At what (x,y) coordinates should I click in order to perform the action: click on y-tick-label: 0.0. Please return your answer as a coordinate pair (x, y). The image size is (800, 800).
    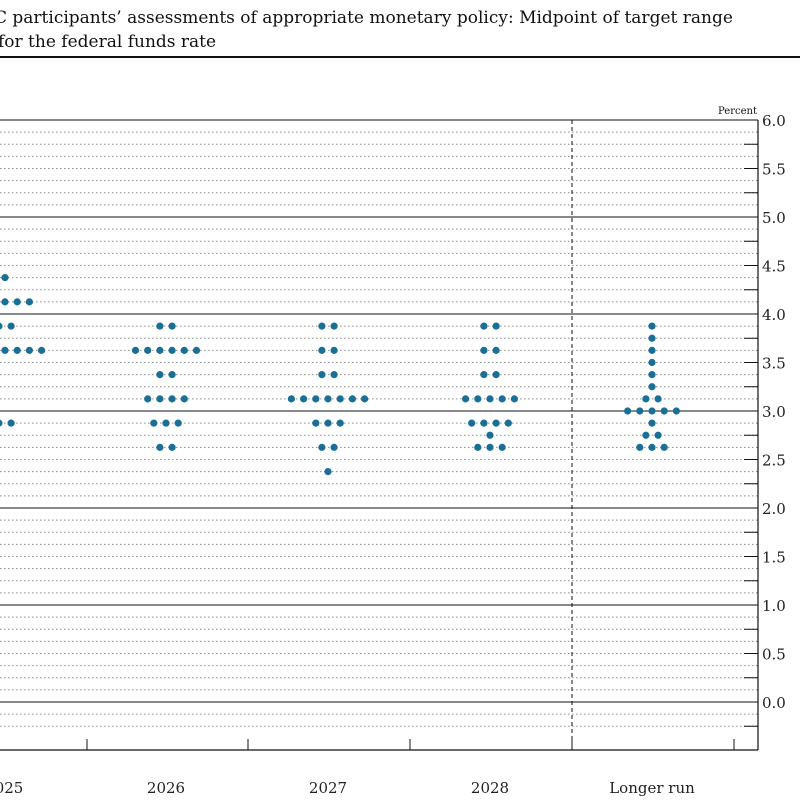
    Looking at the image, I should click on (774, 703).